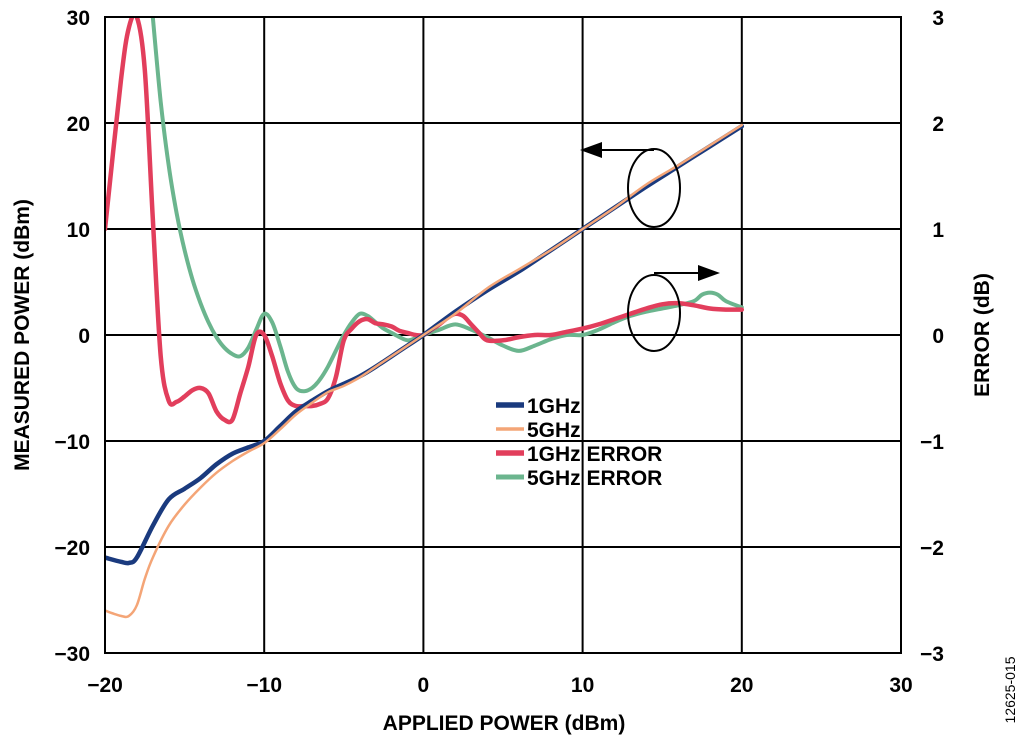  Describe the element at coordinates (78, 124) in the screenshot. I see `y-tick-label: 20` at that location.